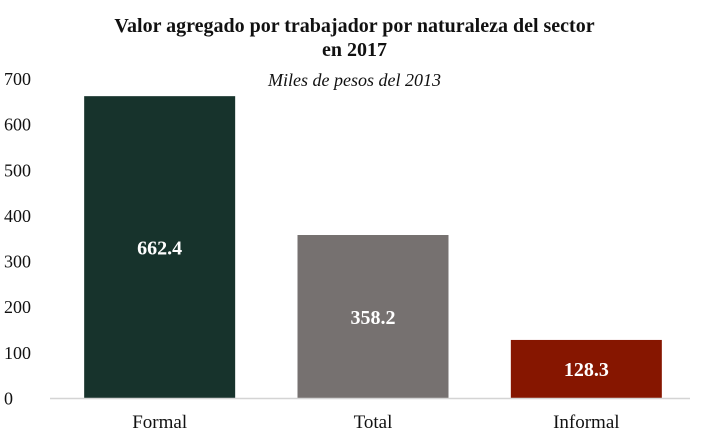 This screenshot has height=443, width=709. I want to click on y-tick-label: 100, so click(17, 353).